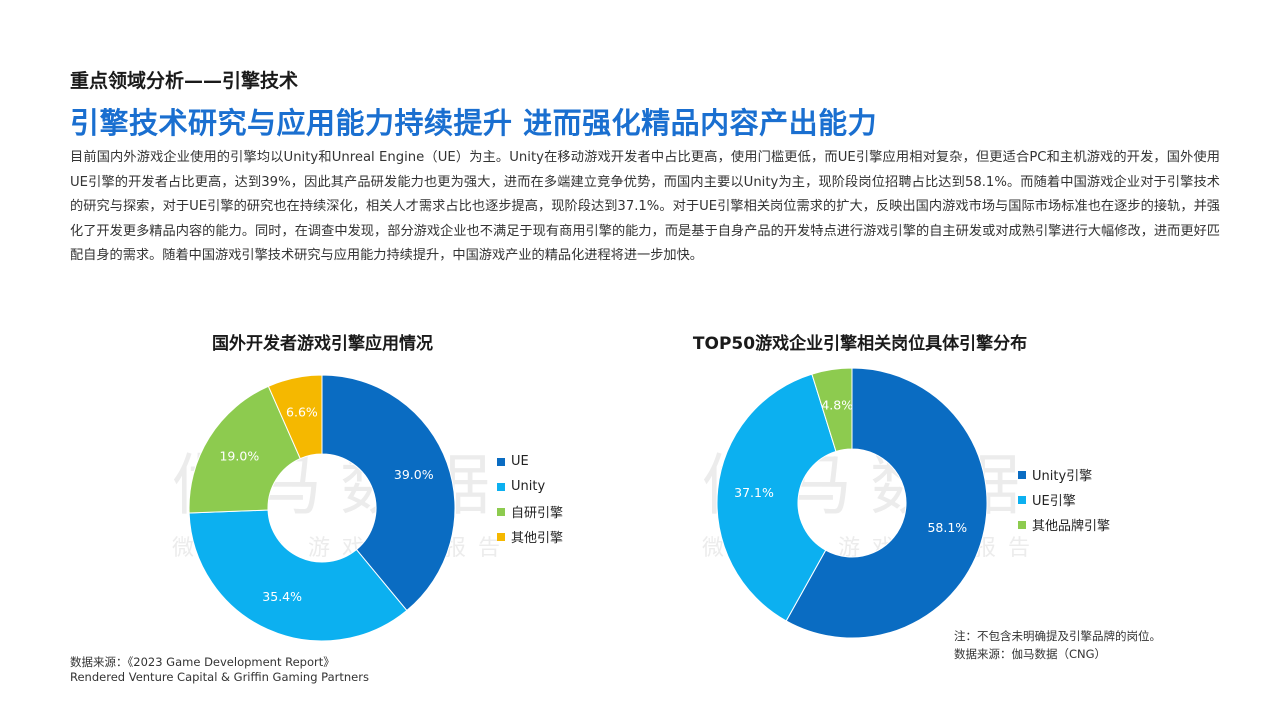 This screenshot has height=720, width=1280. What do you see at coordinates (537, 538) in the screenshot?
I see `legend-label: 其他引擎` at bounding box center [537, 538].